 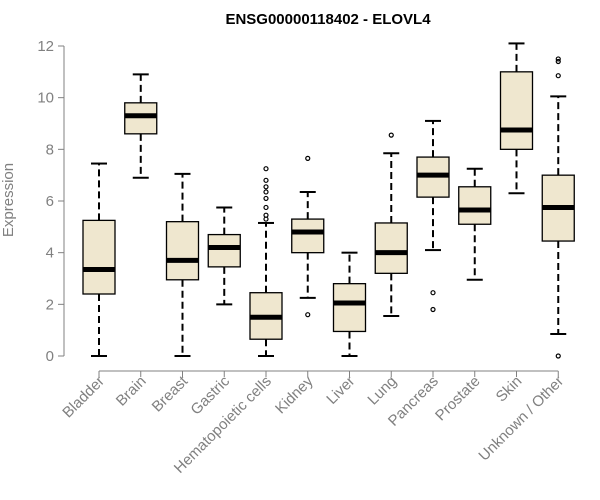 What do you see at coordinates (50, 356) in the screenshot?
I see `y-tick-label: 0` at bounding box center [50, 356].